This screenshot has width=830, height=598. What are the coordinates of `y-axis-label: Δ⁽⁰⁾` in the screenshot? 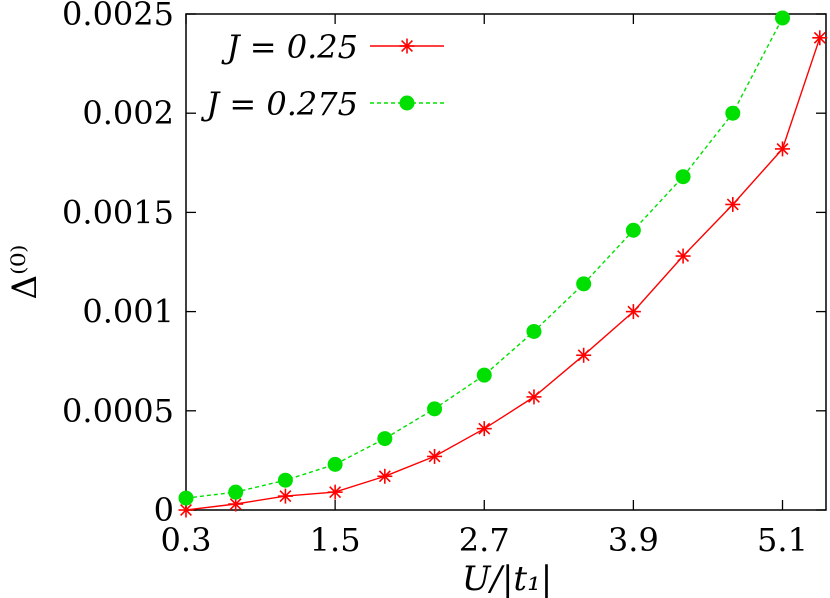 It's located at (25, 272).